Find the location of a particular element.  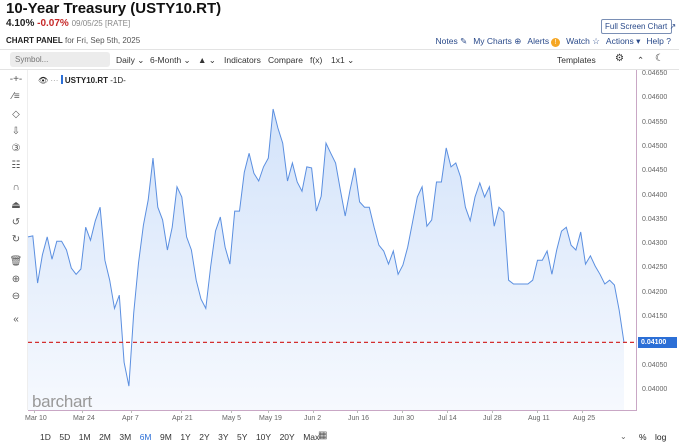

x-tick-label: Mar 10 is located at coordinates (36, 418).